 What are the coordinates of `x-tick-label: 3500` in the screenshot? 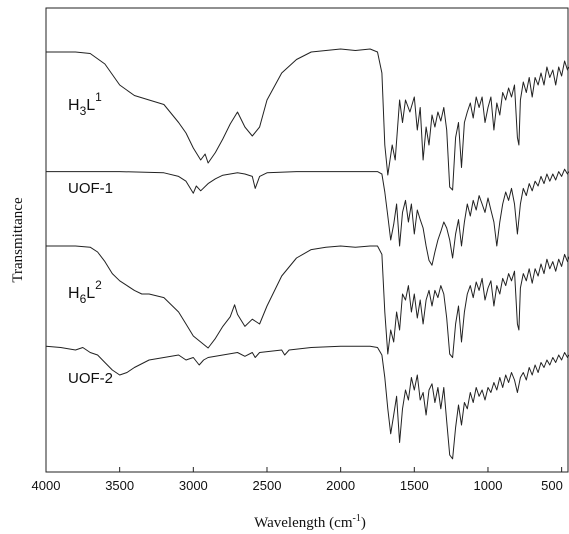 It's located at (119, 485).